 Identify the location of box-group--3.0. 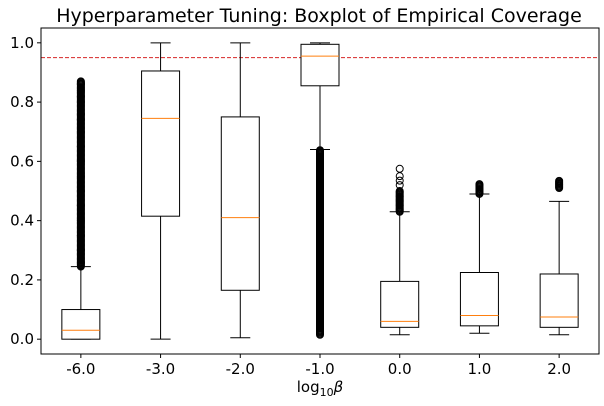
(161, 191).